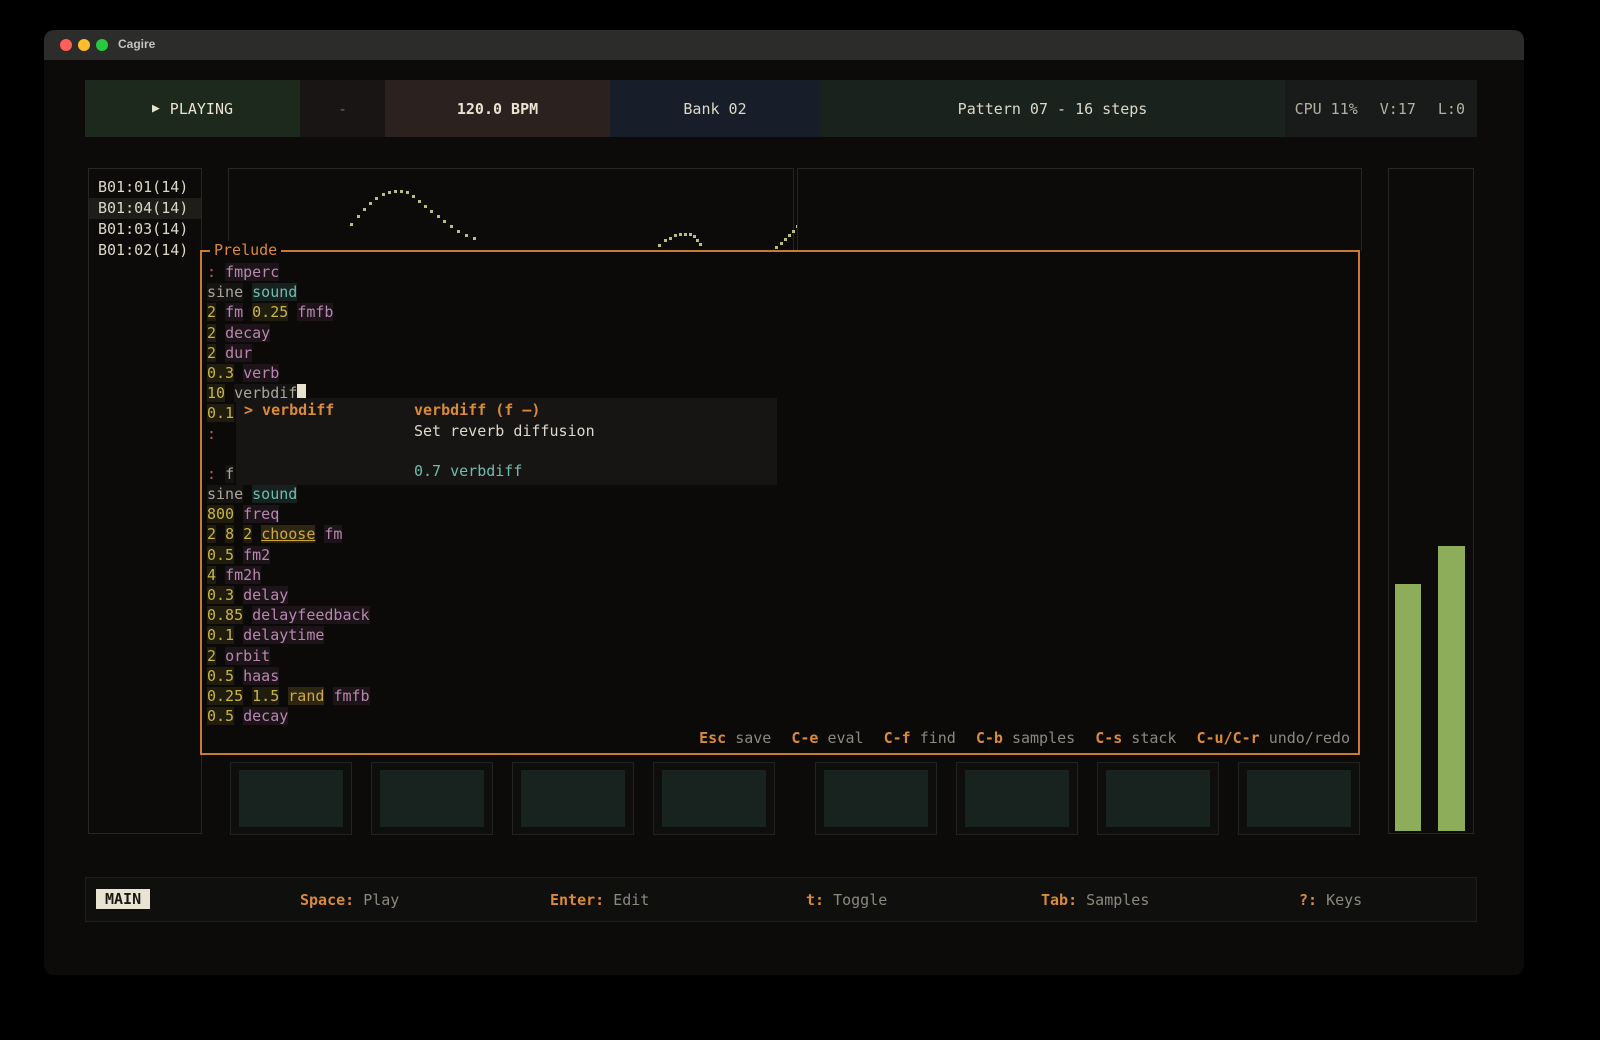  I want to click on code-line: 2 dur, so click(230, 352).